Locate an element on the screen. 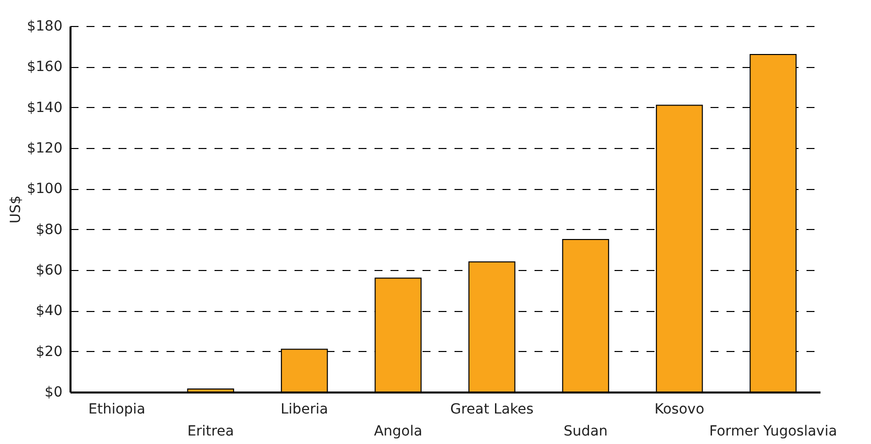 This screenshot has height=444, width=871. x-tick-label: Ethiopia is located at coordinates (117, 410).